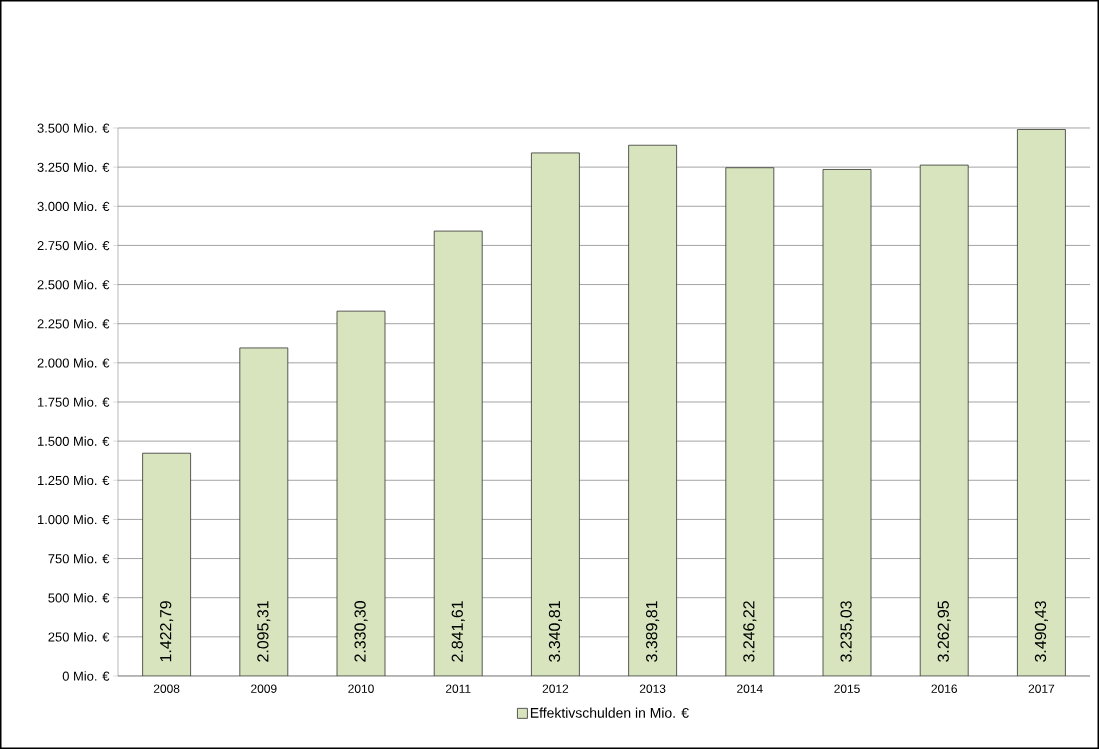  I want to click on data-label: 3.340,81, so click(555, 631).